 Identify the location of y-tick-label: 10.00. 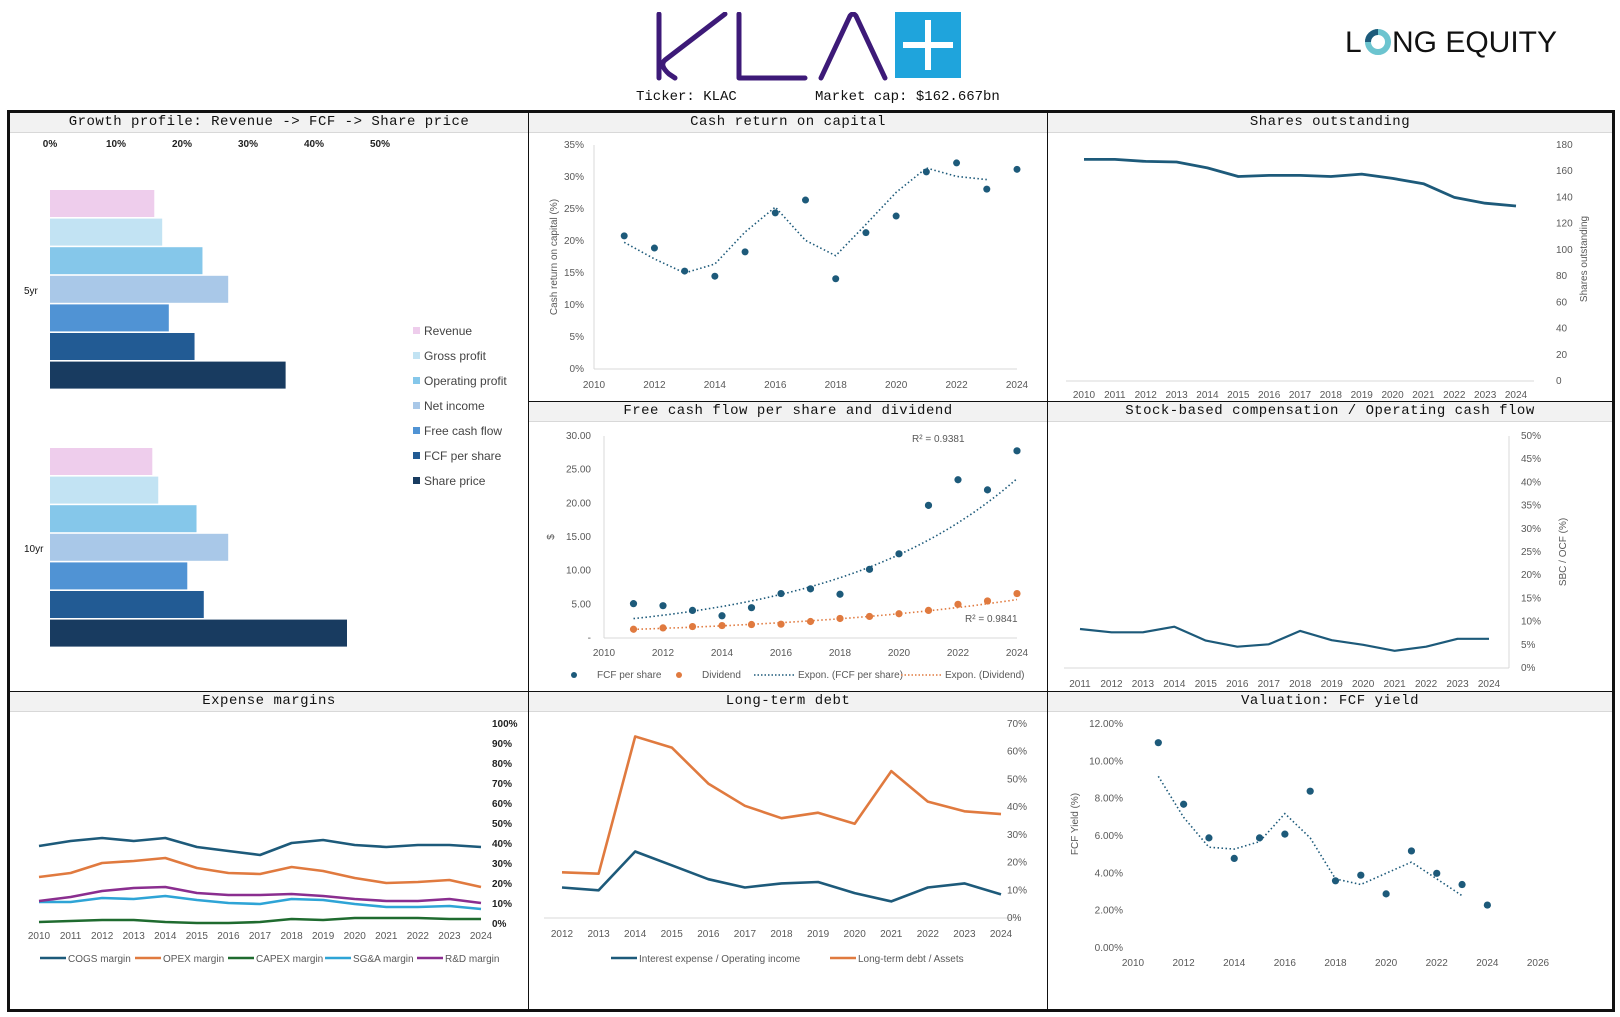
(578, 571).